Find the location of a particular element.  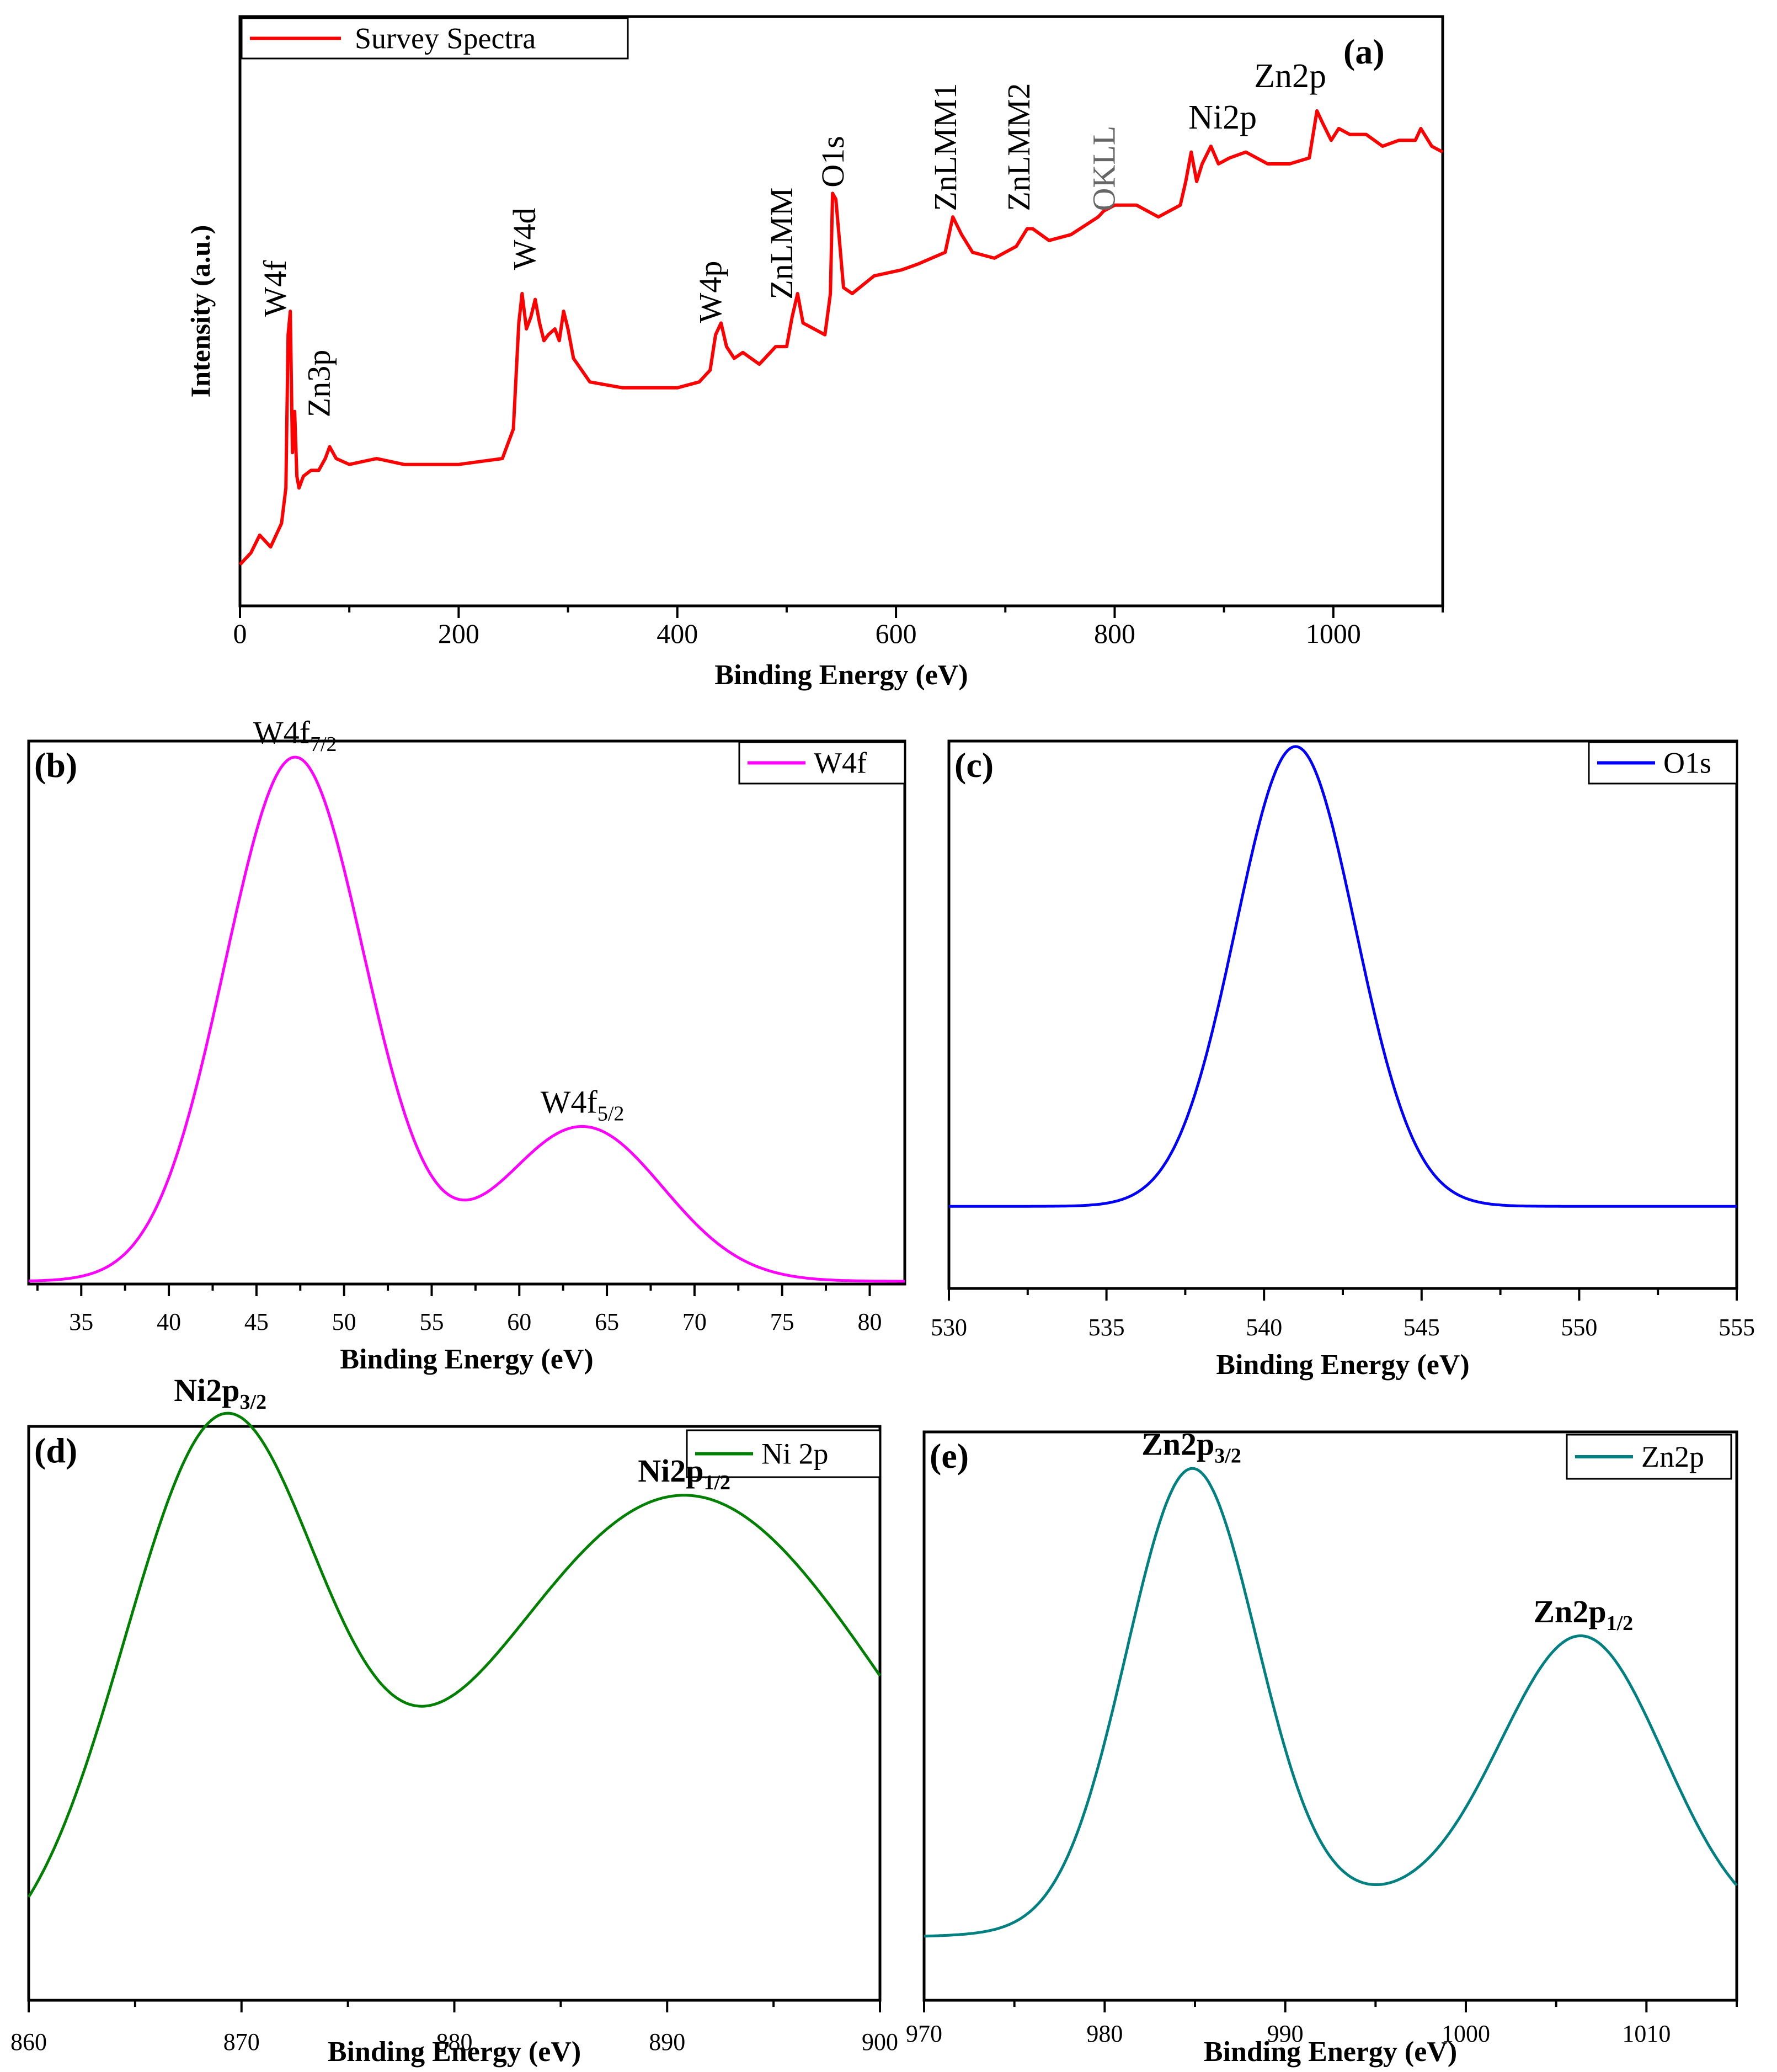

x-tick-label: 45 is located at coordinates (256, 1321).